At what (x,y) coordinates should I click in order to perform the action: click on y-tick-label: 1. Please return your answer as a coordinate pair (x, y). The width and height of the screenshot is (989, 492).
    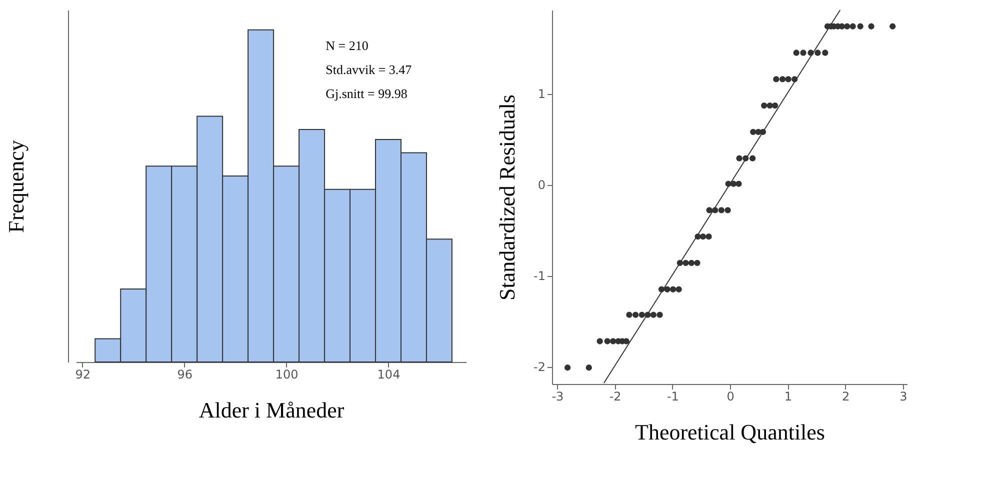
    Looking at the image, I should click on (542, 94).